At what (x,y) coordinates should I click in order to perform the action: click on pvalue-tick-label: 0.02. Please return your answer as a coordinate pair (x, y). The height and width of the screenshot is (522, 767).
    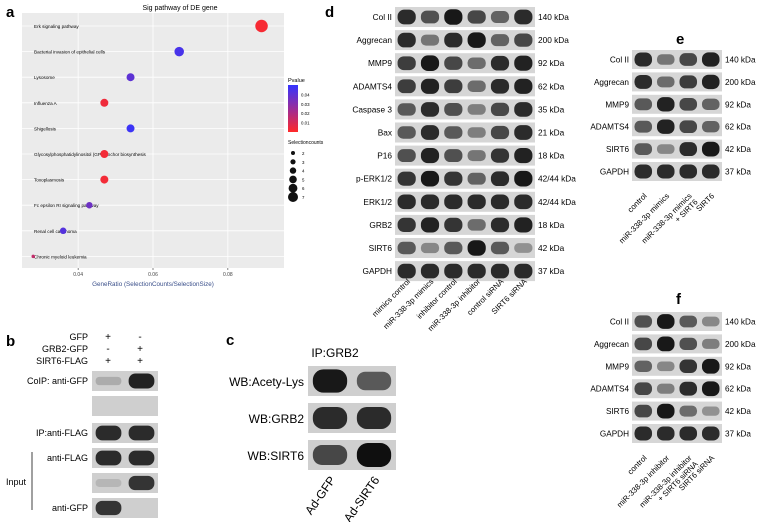
    Looking at the image, I should click on (305, 113).